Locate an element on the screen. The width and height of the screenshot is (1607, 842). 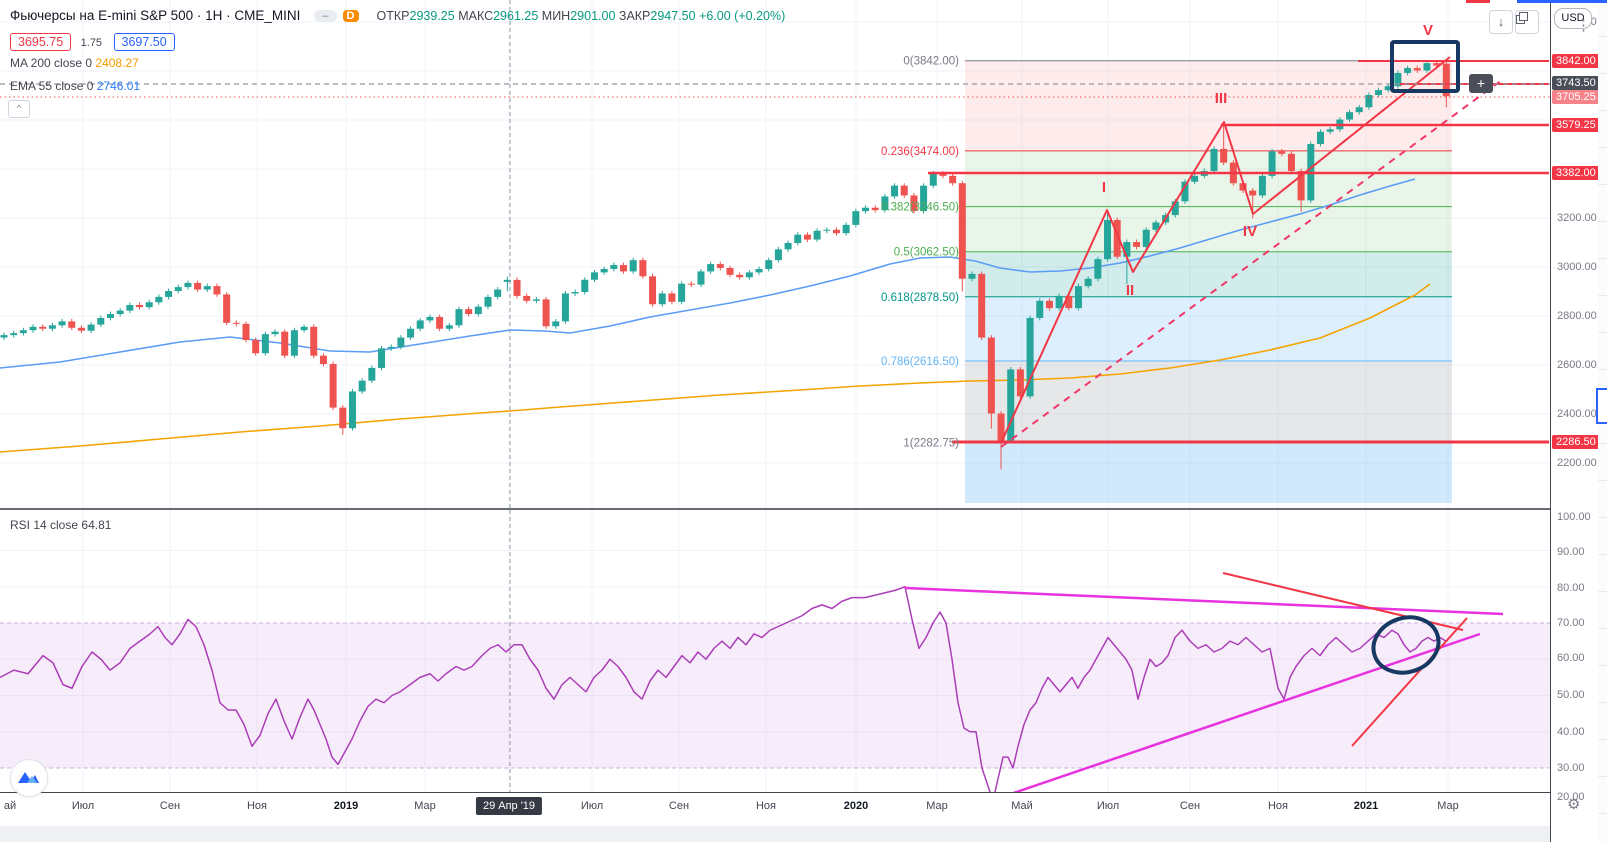
open-value: 2939.25 is located at coordinates (432, 16).